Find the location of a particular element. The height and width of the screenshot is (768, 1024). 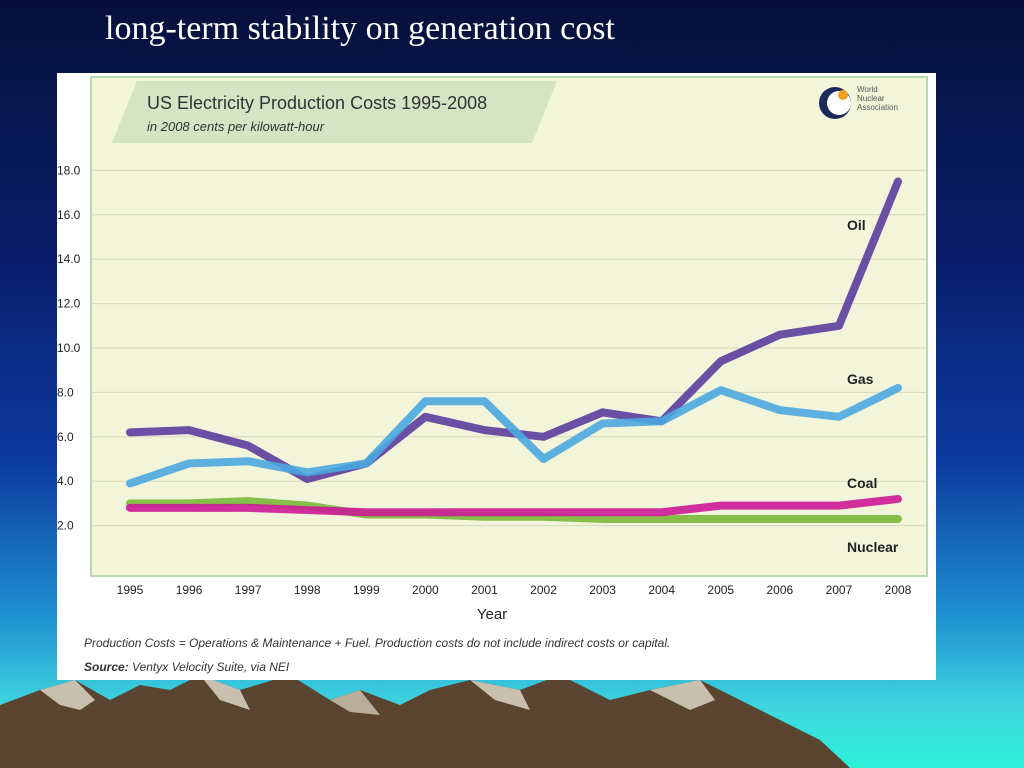

y-tick-label: 4.0 is located at coordinates (65, 481).